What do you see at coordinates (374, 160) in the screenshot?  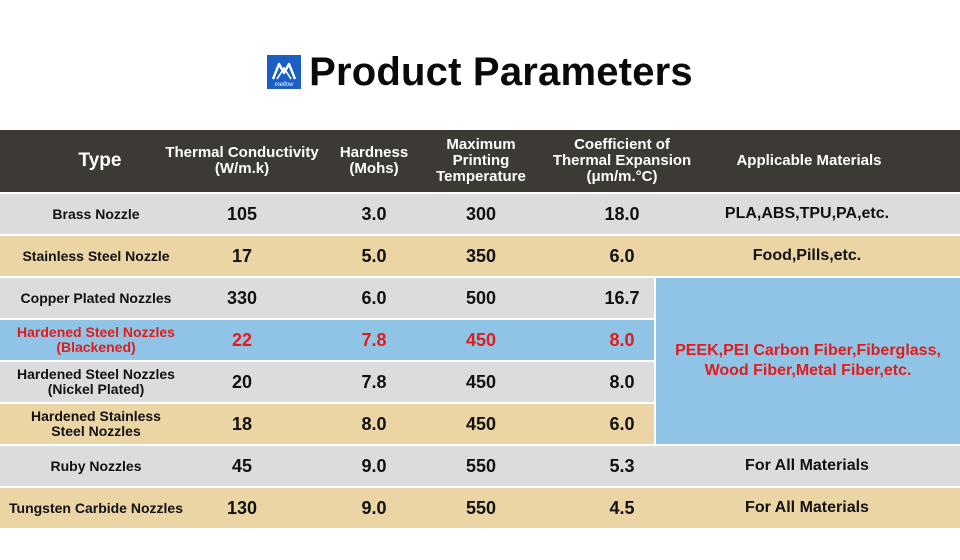 I see `header-hardness: Hardness (Mohs)` at bounding box center [374, 160].